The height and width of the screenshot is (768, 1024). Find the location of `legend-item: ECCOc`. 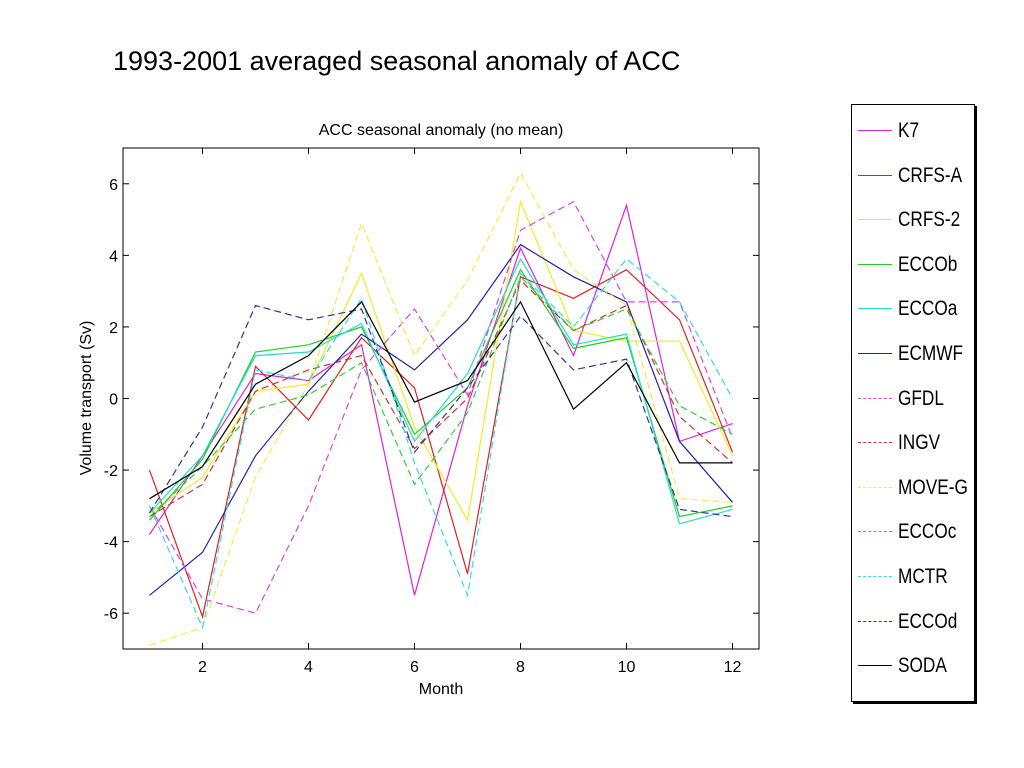

legend-item: ECCOc is located at coordinates (913, 533).